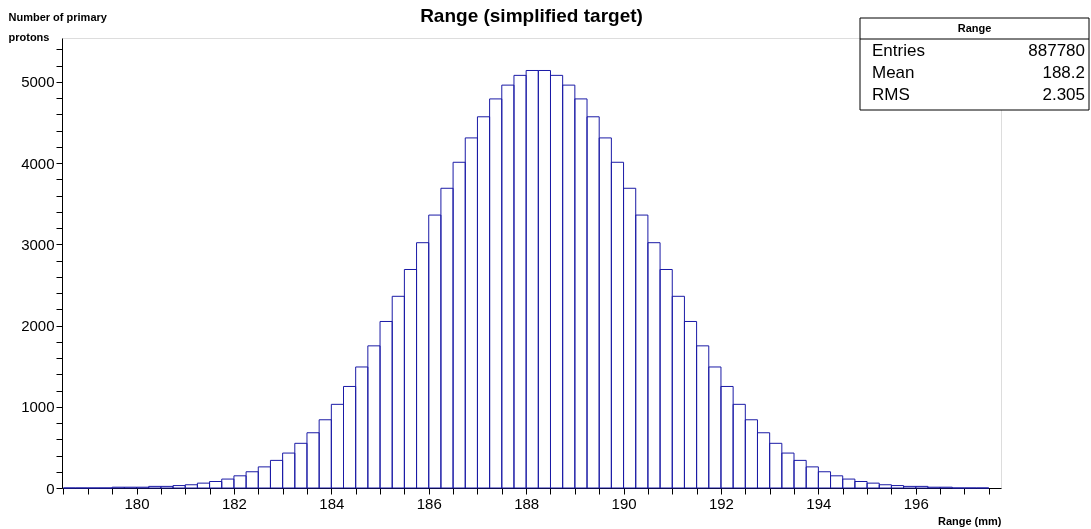  Describe the element at coordinates (721, 503) in the screenshot. I see `x-tick-label: 192` at that location.